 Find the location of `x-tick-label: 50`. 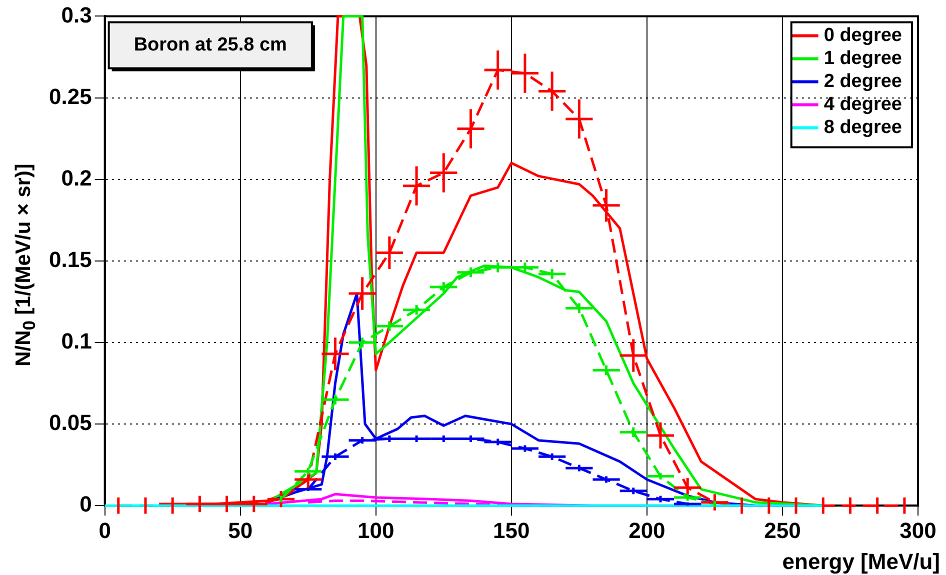

x-tick-label: 50 is located at coordinates (240, 530).